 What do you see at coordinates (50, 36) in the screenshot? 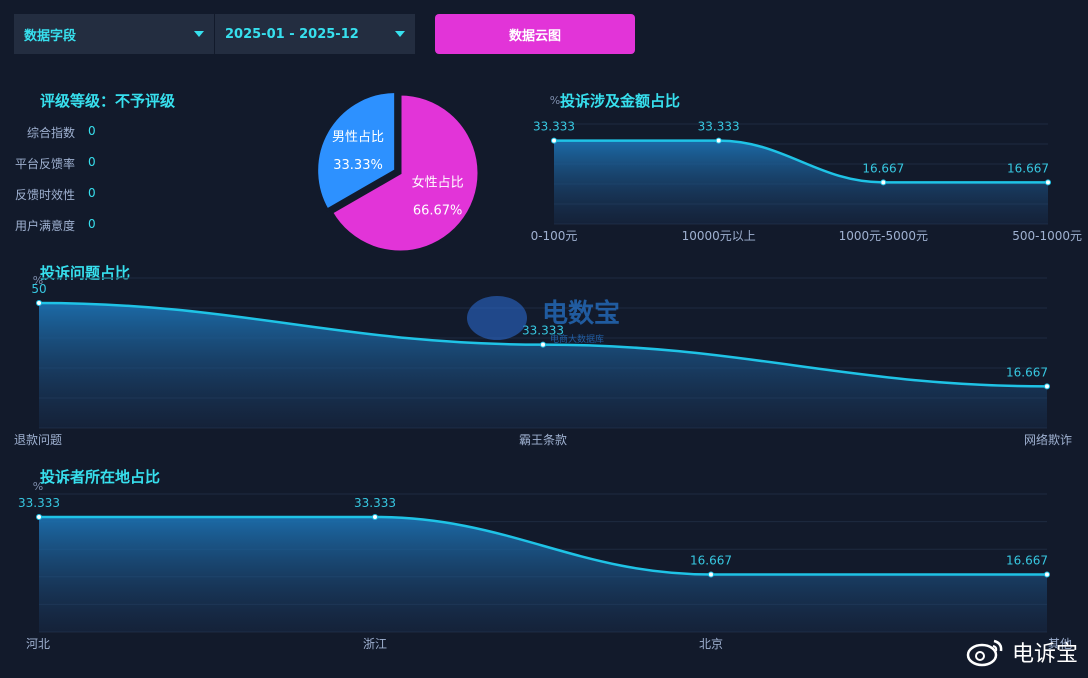
I see `data-field-select-value: 数据字段` at bounding box center [50, 36].